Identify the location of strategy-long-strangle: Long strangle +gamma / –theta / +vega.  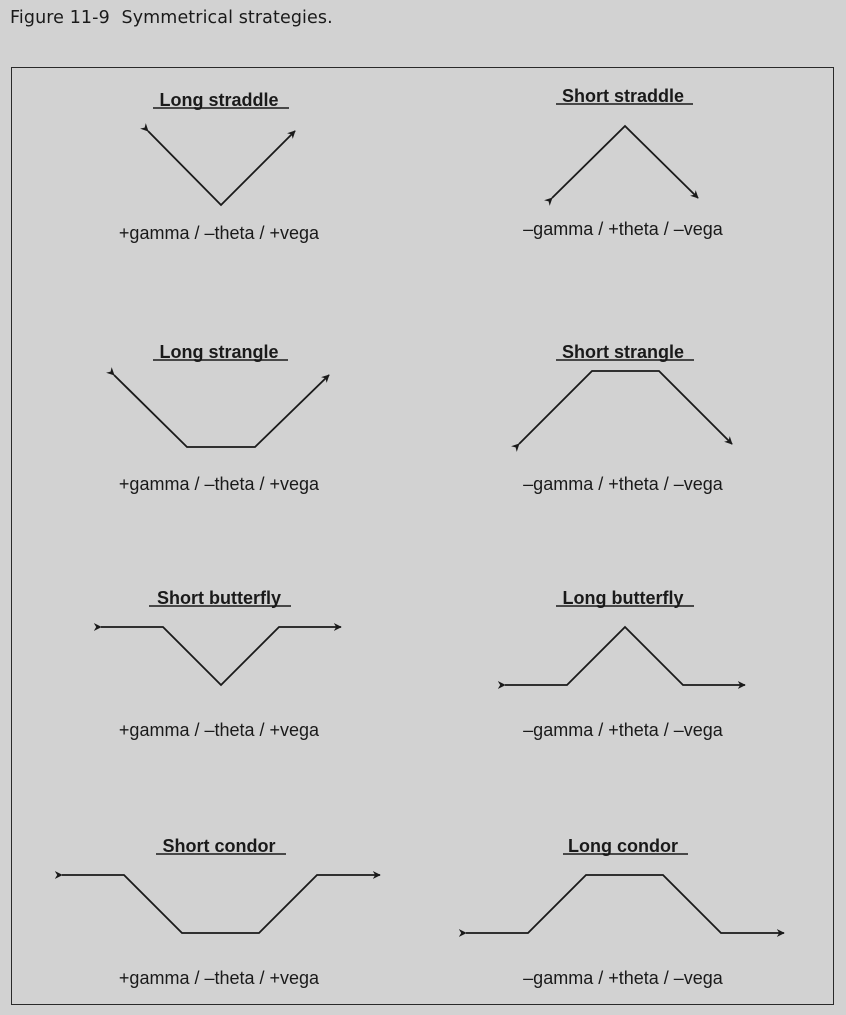
(218, 418).